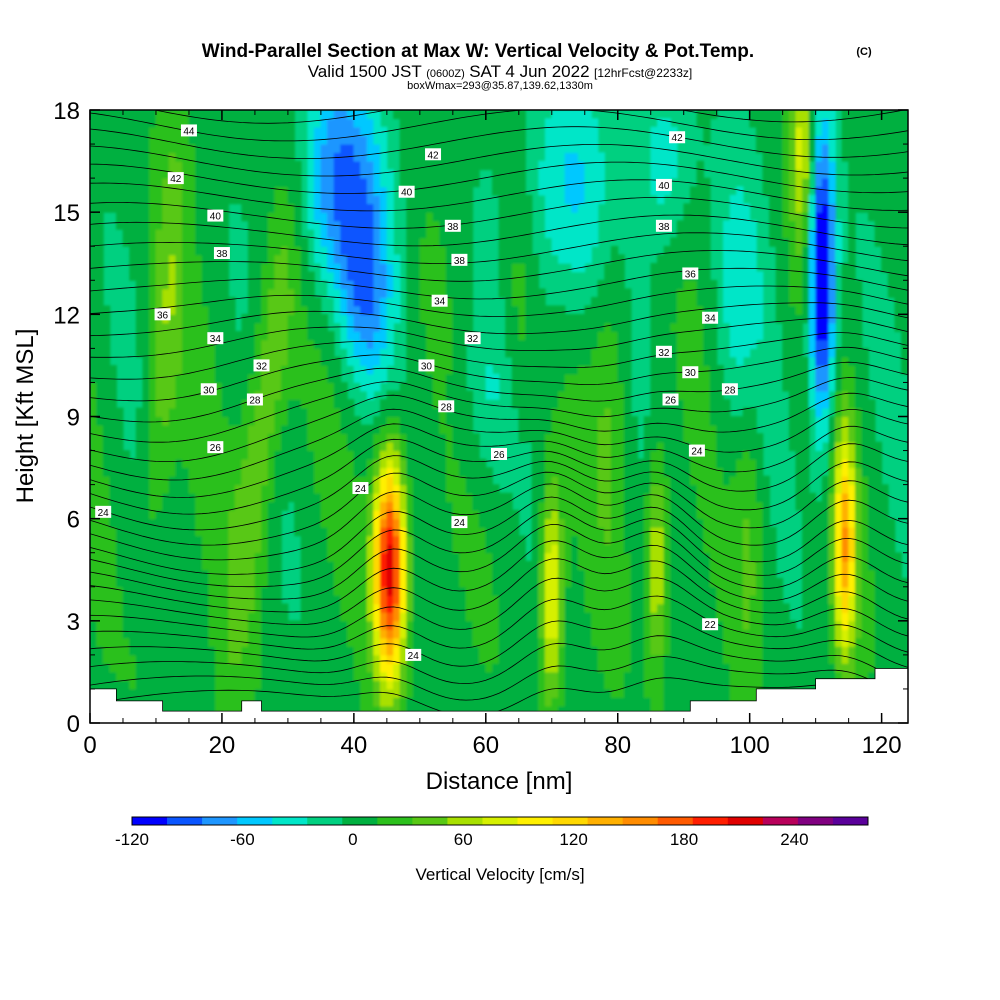 This screenshot has width=1000, height=1000. What do you see at coordinates (73, 622) in the screenshot?
I see `y-tick-label: 3` at bounding box center [73, 622].